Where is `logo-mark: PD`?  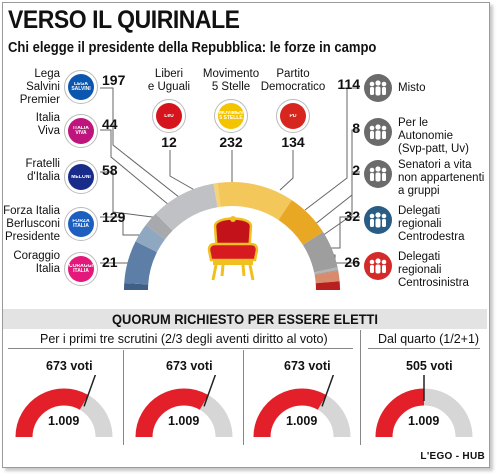 logo-mark: PD is located at coordinates (293, 116).